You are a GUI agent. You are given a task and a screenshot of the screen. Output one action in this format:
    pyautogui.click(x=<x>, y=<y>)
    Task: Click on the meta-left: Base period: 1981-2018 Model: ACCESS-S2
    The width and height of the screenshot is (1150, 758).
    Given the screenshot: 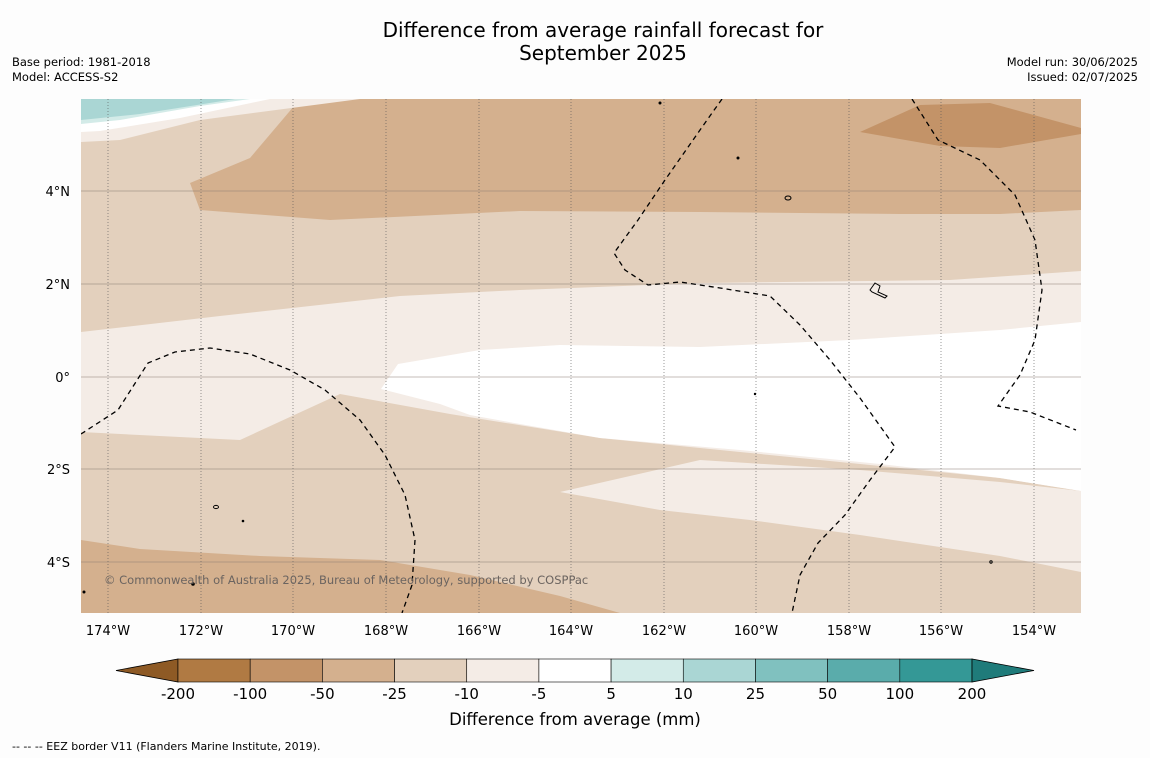 What is the action you would take?
    pyautogui.click(x=81, y=70)
    